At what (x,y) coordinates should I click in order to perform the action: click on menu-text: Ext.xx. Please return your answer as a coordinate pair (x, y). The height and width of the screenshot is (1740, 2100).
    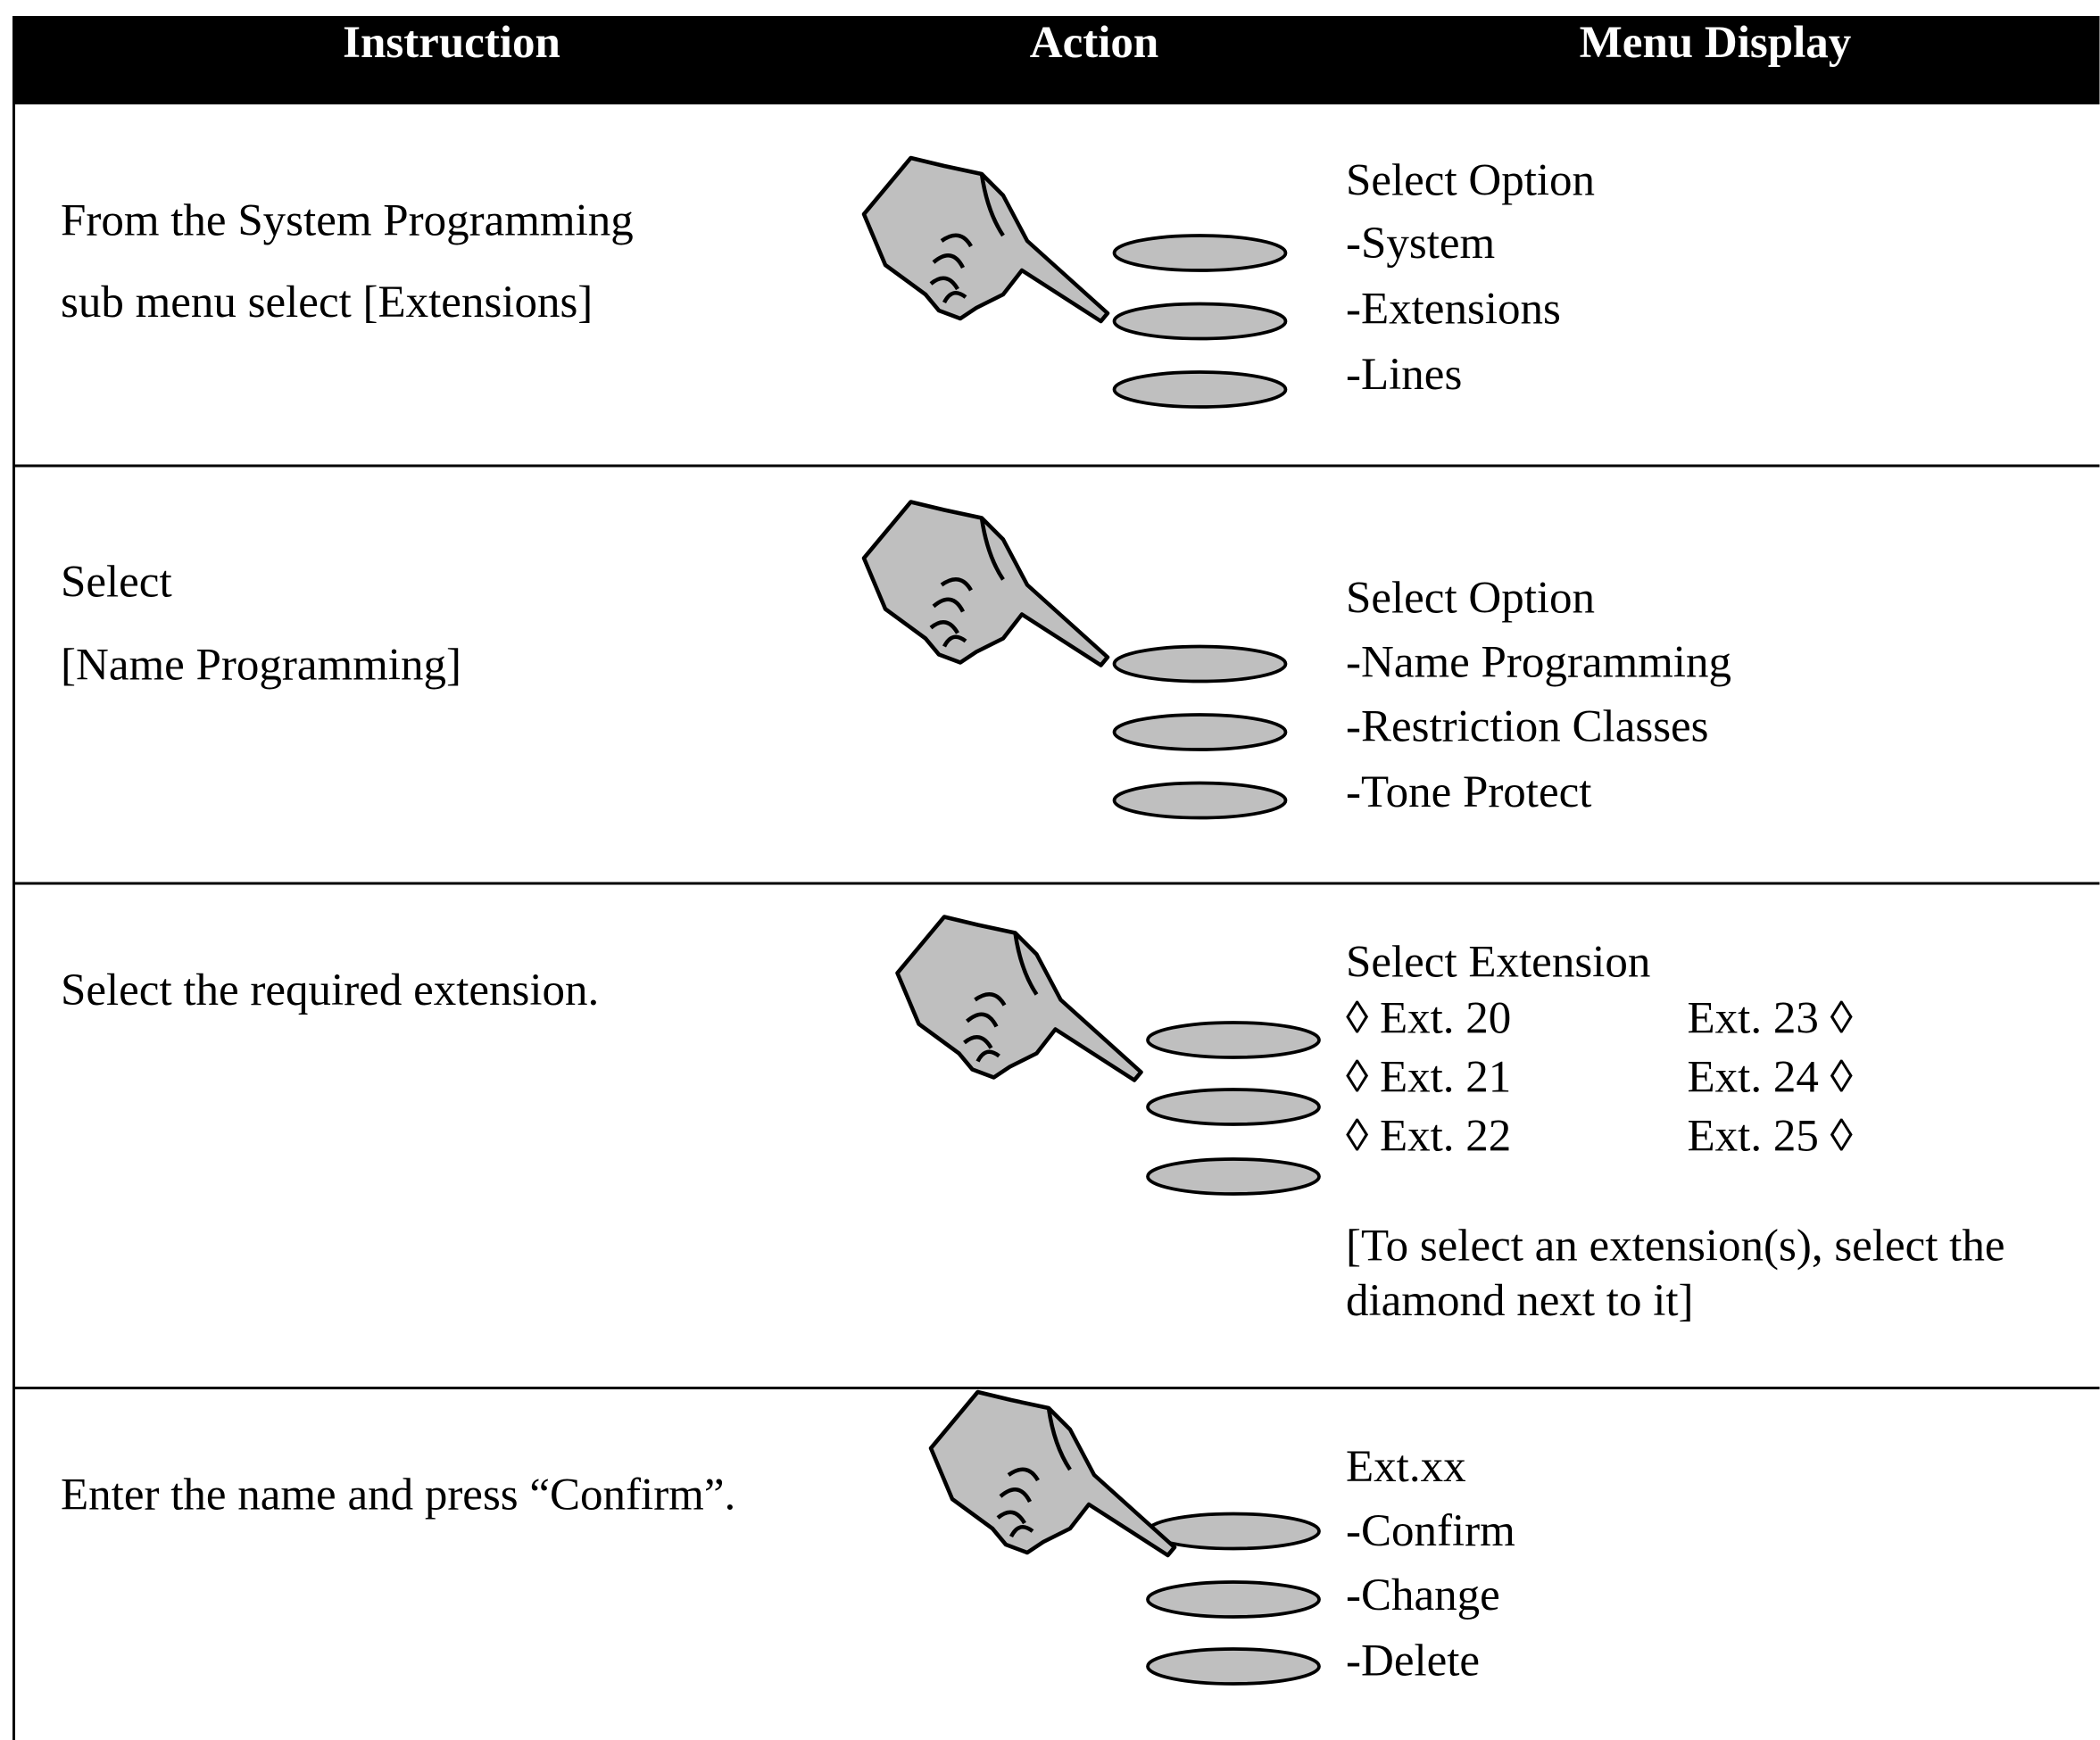
    Looking at the image, I should click on (1406, 1467).